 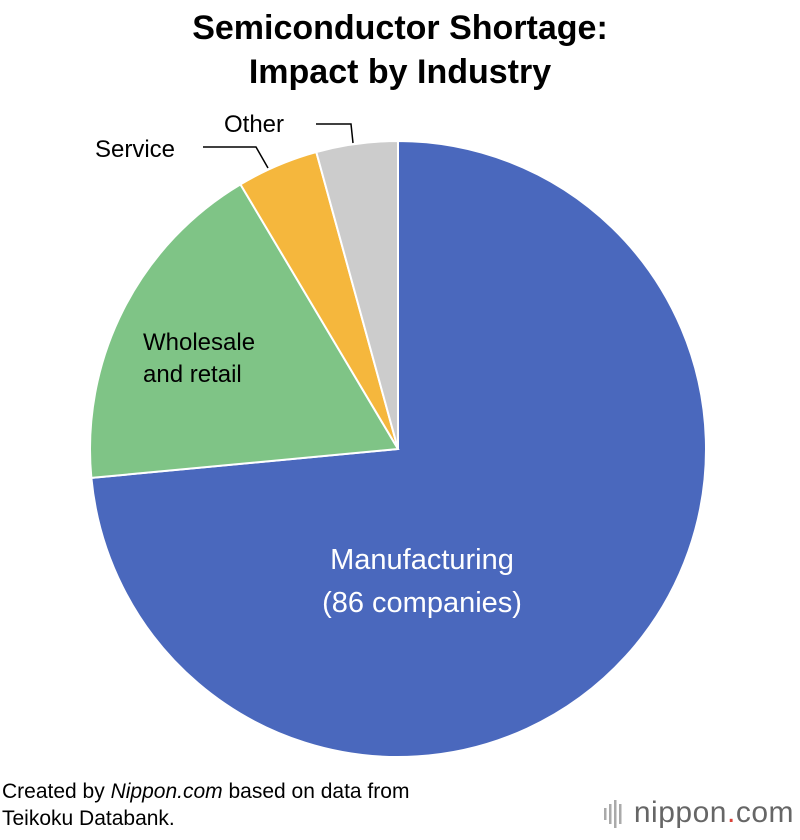 What do you see at coordinates (319, 791) in the screenshot?
I see `source-based-on: based on data from` at bounding box center [319, 791].